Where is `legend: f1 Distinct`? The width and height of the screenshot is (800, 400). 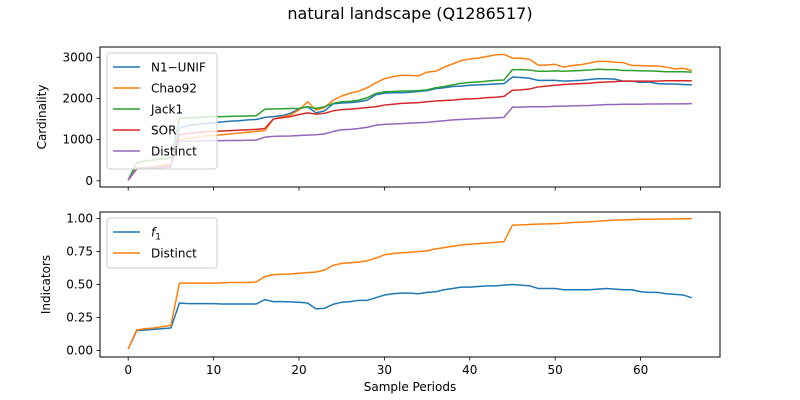 legend: f1 Distinct is located at coordinates (162, 243).